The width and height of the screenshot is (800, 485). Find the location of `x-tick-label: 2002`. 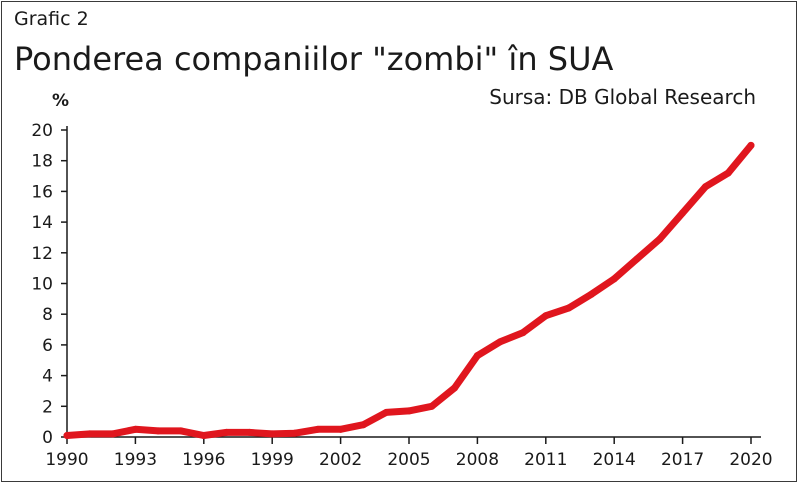

x-tick-label: 2002 is located at coordinates (340, 460).